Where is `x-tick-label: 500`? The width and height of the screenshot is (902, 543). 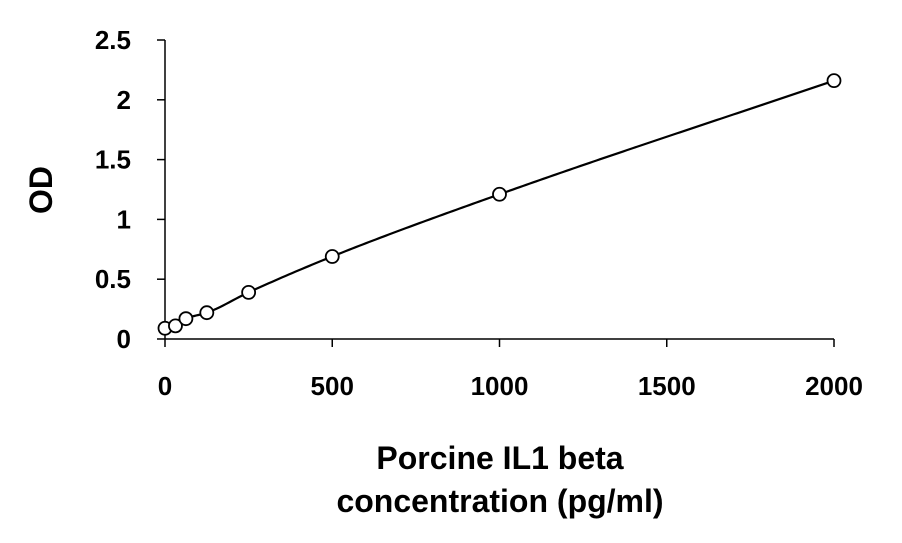
x-tick-label: 500 is located at coordinates (332, 386).